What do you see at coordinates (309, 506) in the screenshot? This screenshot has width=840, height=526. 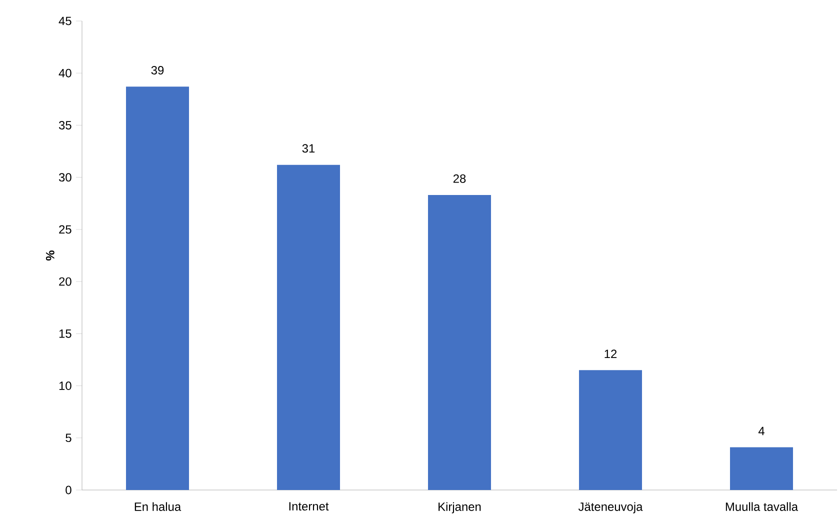 I see `x-tick-label: Internet` at bounding box center [309, 506].